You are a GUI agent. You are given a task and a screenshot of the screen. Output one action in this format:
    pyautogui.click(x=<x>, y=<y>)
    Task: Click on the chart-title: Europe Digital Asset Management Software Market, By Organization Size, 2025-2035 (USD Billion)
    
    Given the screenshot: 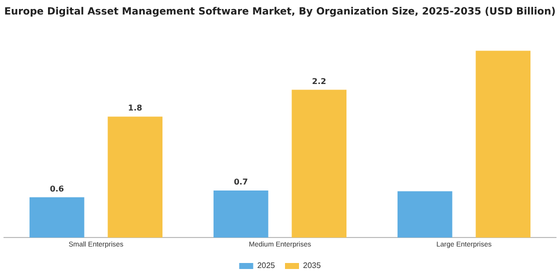 What is the action you would take?
    pyautogui.click(x=280, y=12)
    